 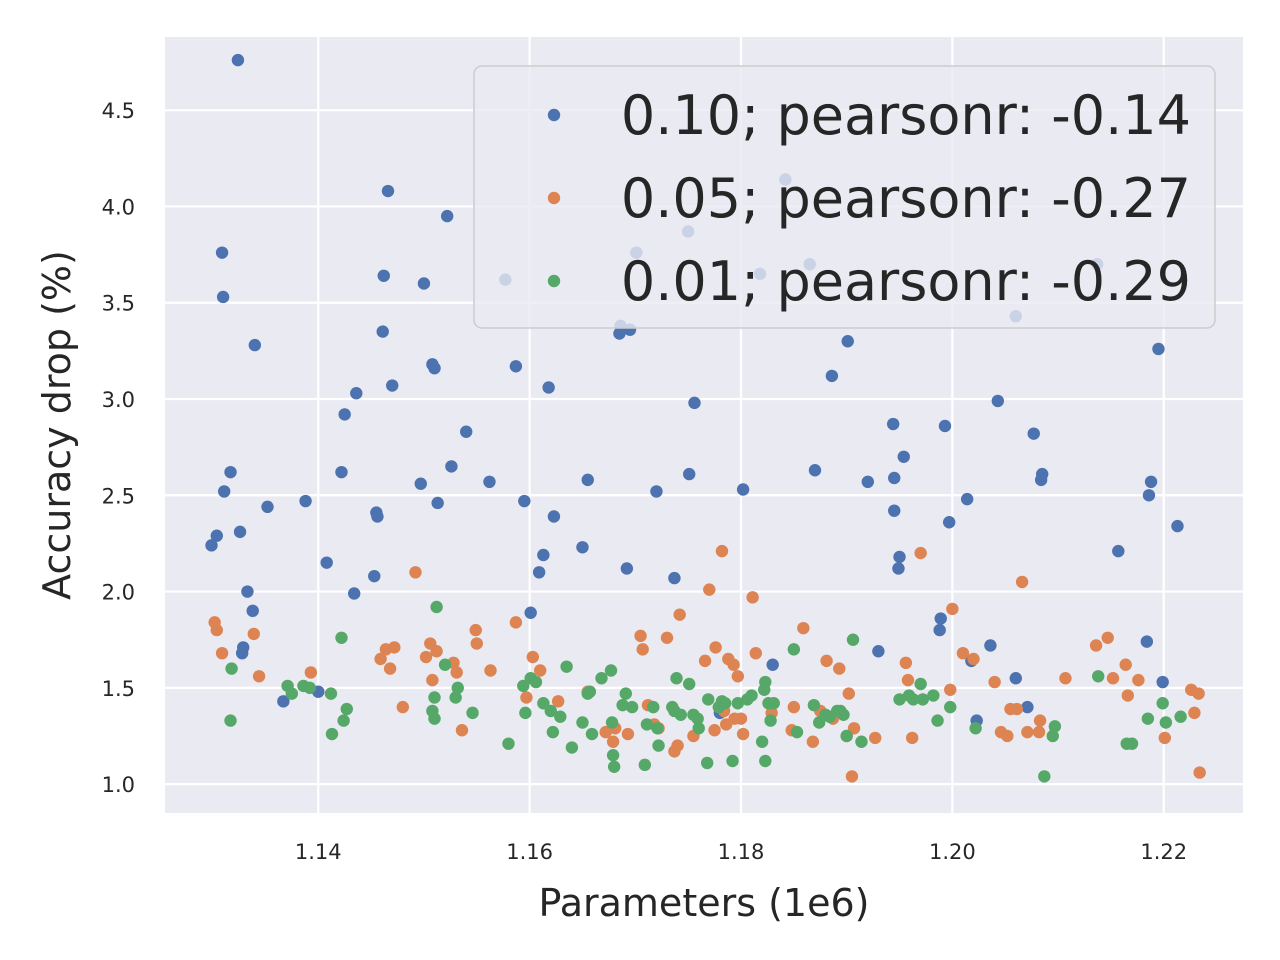 What do you see at coordinates (554, 198) in the screenshot?
I see `legend-marker` at bounding box center [554, 198].